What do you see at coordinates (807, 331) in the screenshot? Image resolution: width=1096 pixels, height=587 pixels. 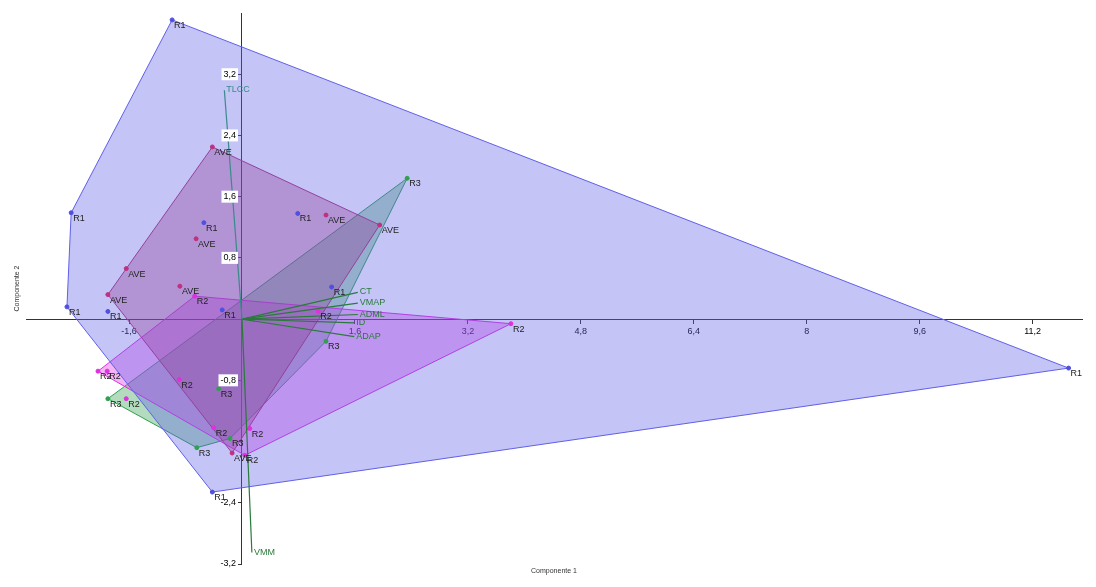 I see `x-tick-label: 8` at bounding box center [807, 331].